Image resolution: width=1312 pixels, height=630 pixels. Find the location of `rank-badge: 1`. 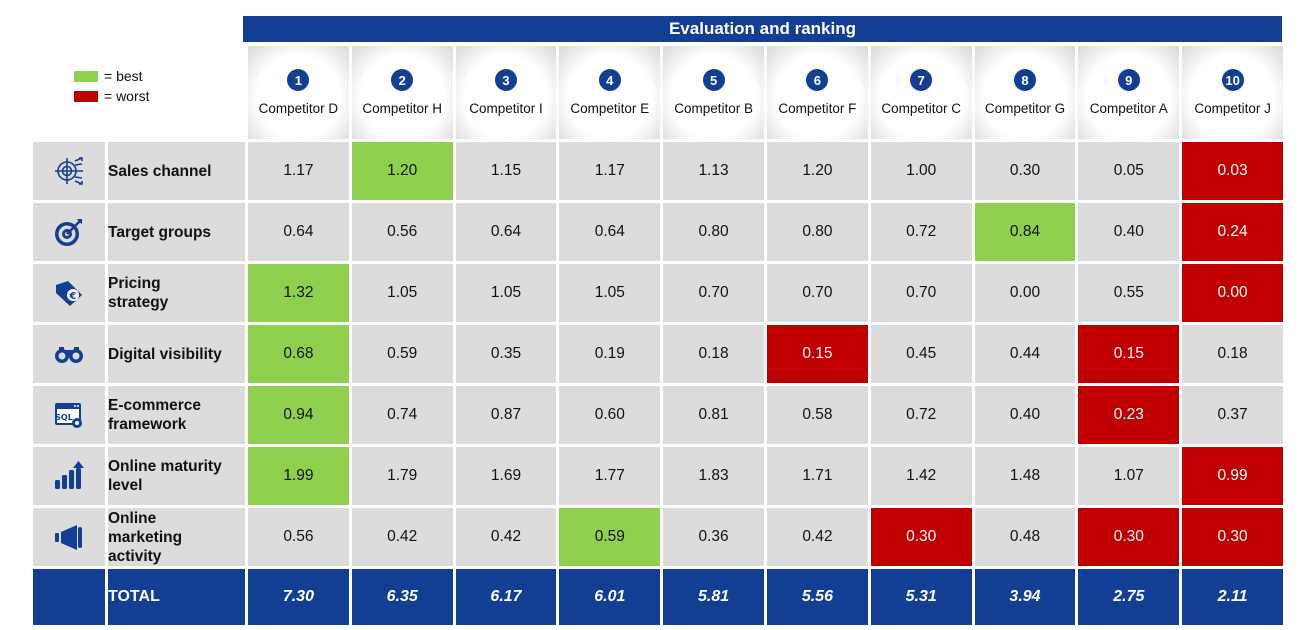

rank-badge: 1 is located at coordinates (298, 80).